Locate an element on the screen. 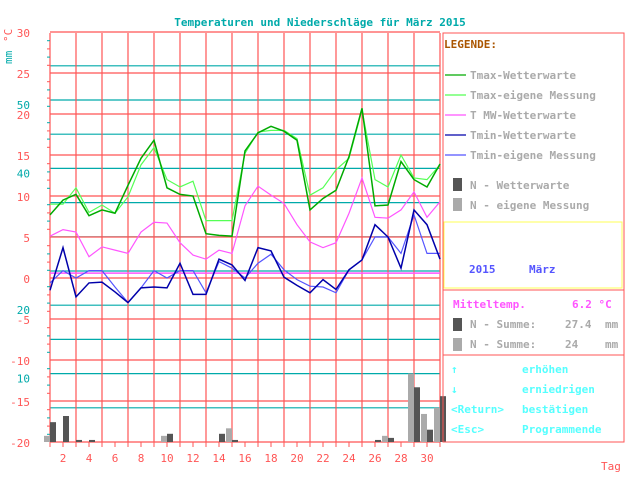 This screenshot has width=640, height=480. day-tick-label: 4 is located at coordinates (89, 458).